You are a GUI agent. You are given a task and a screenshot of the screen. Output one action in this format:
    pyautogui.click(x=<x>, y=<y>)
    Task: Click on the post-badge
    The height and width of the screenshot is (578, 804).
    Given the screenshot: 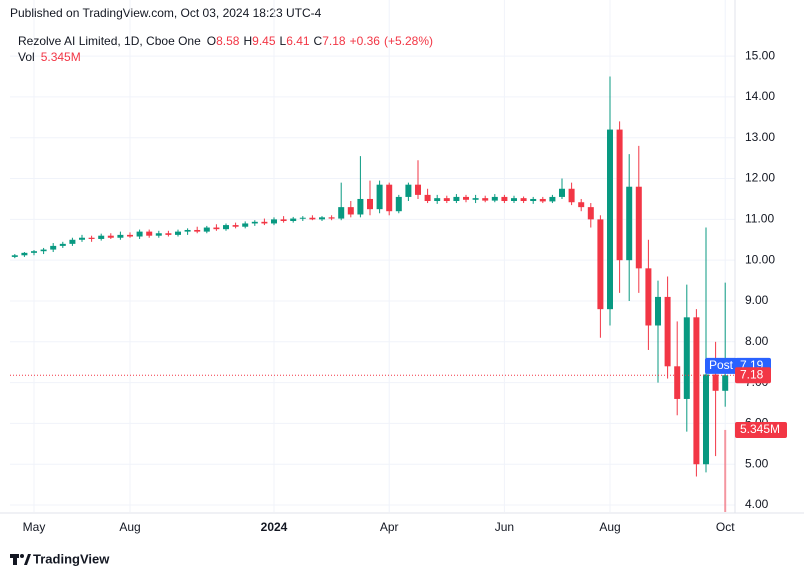 What is the action you would take?
    pyautogui.click(x=721, y=365)
    